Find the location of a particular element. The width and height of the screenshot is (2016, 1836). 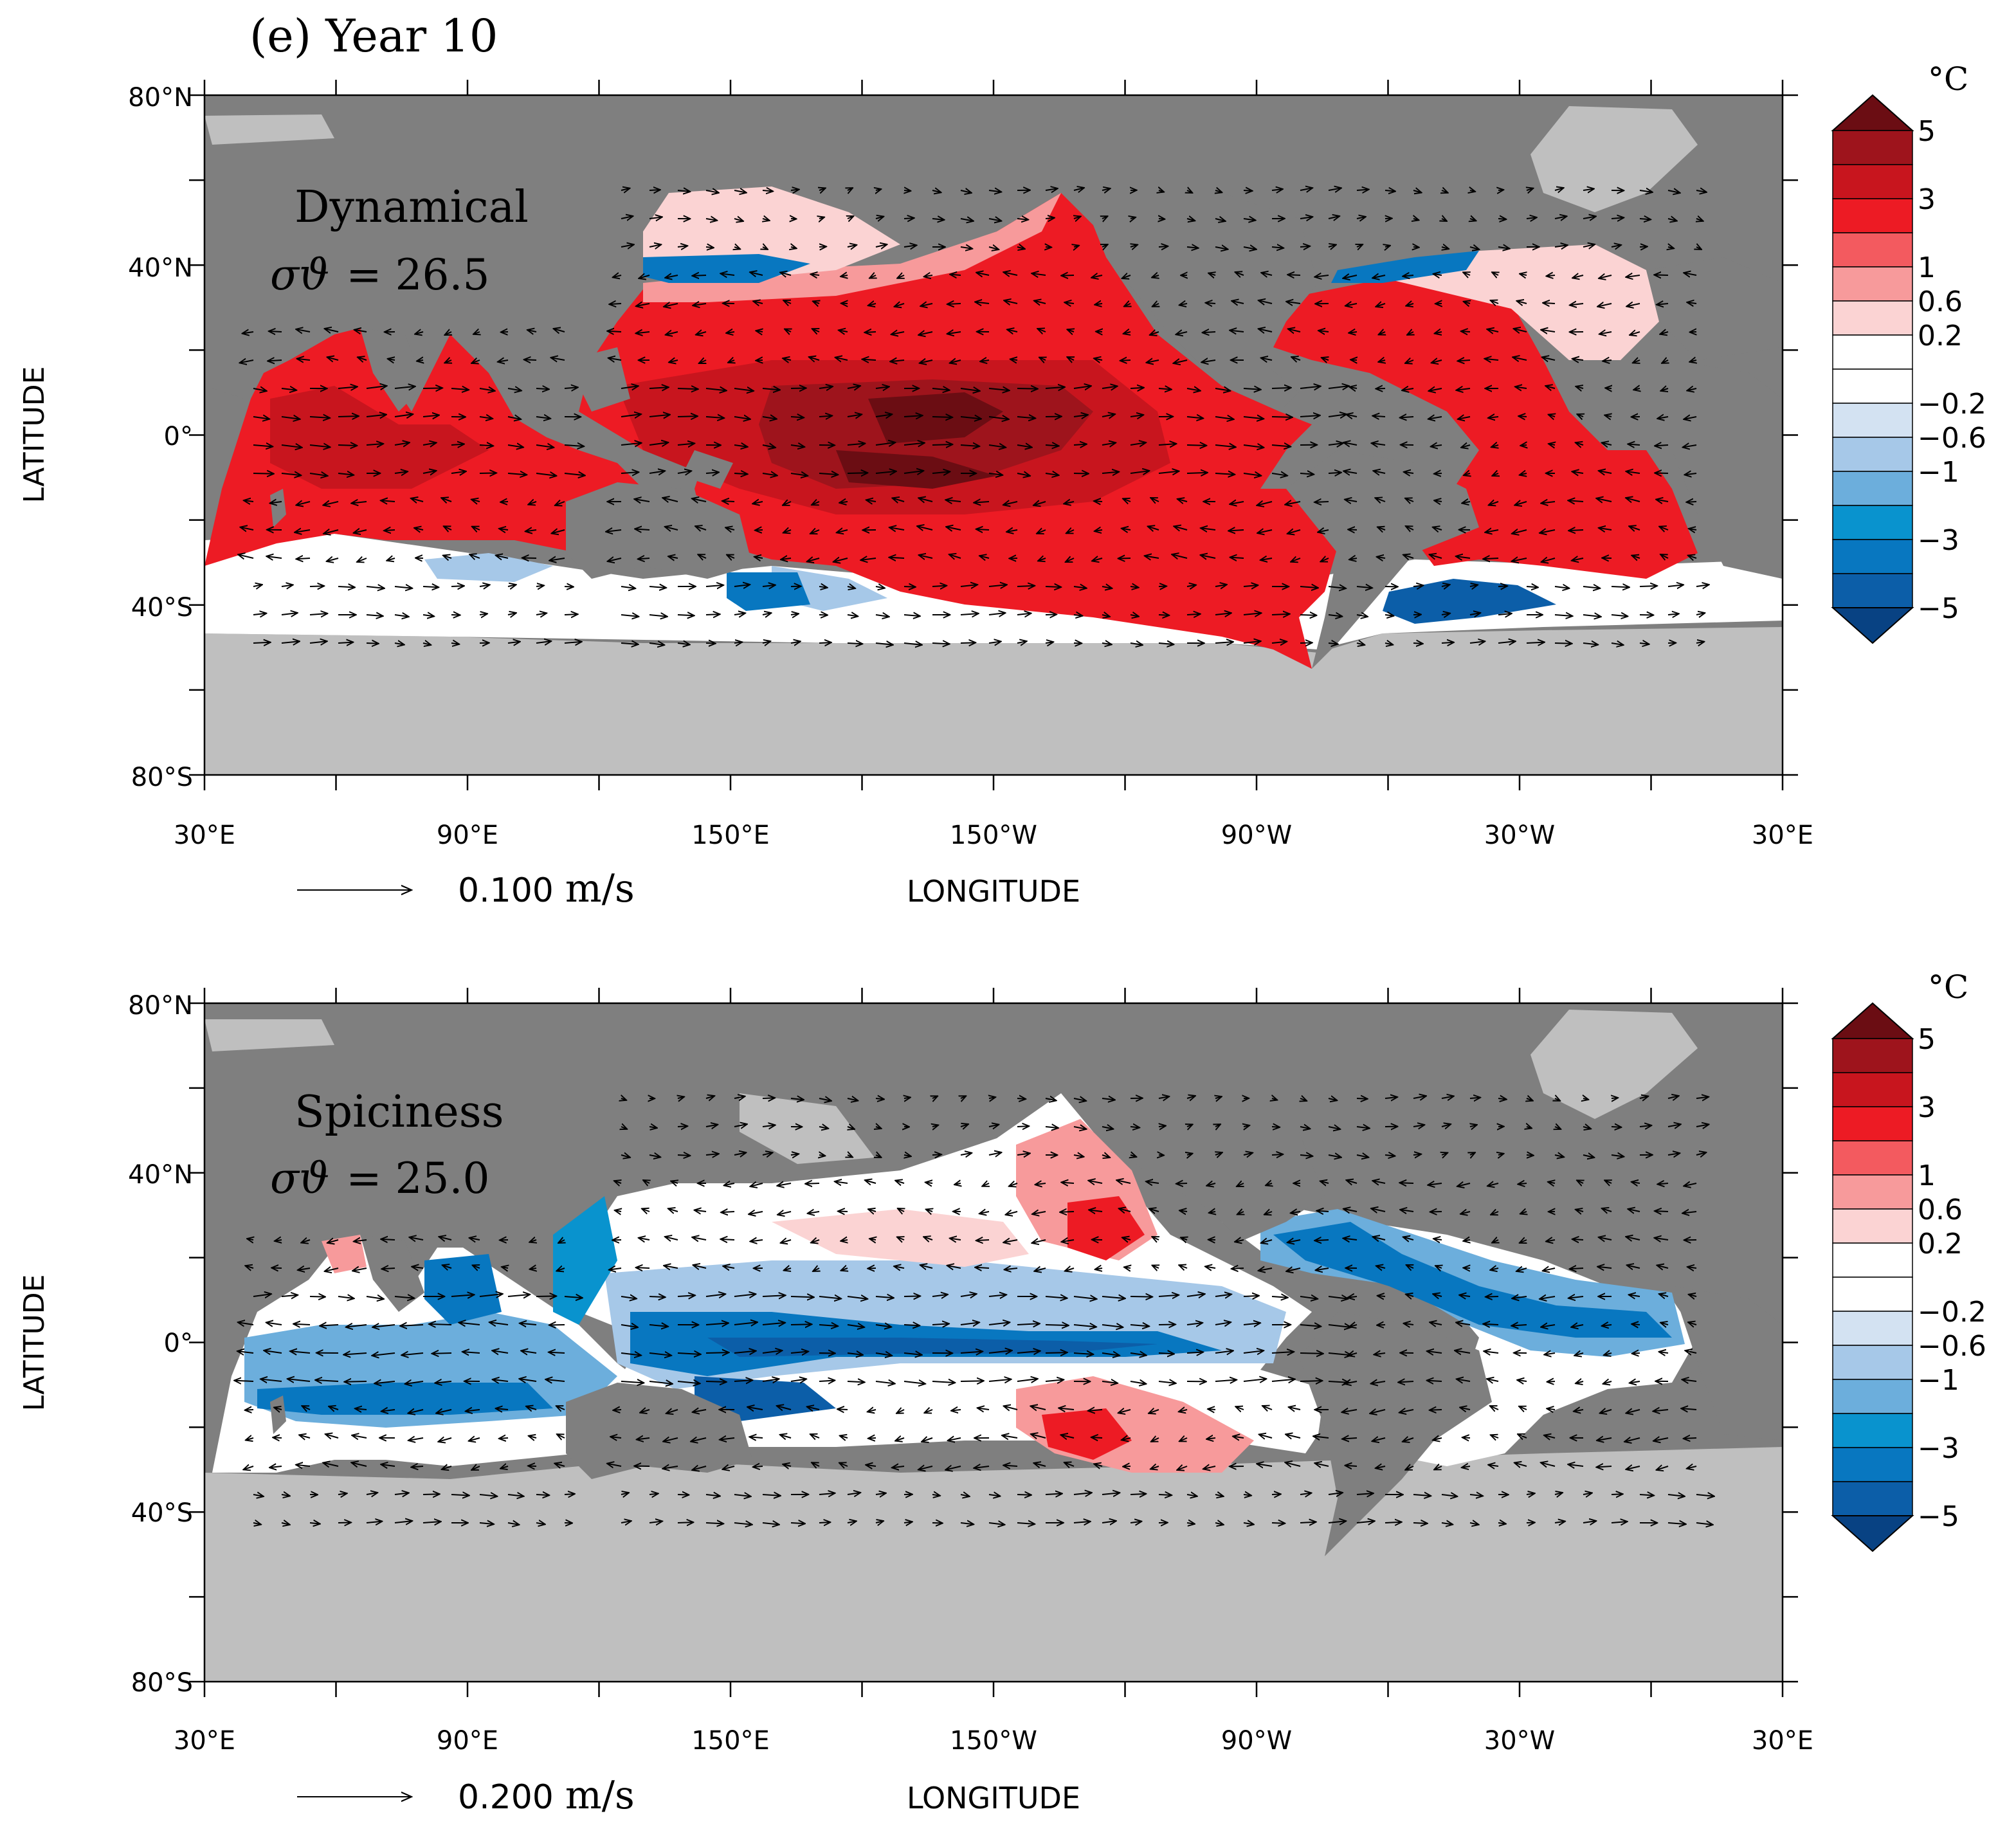

bottom-india is located at coordinates (392, 1273).